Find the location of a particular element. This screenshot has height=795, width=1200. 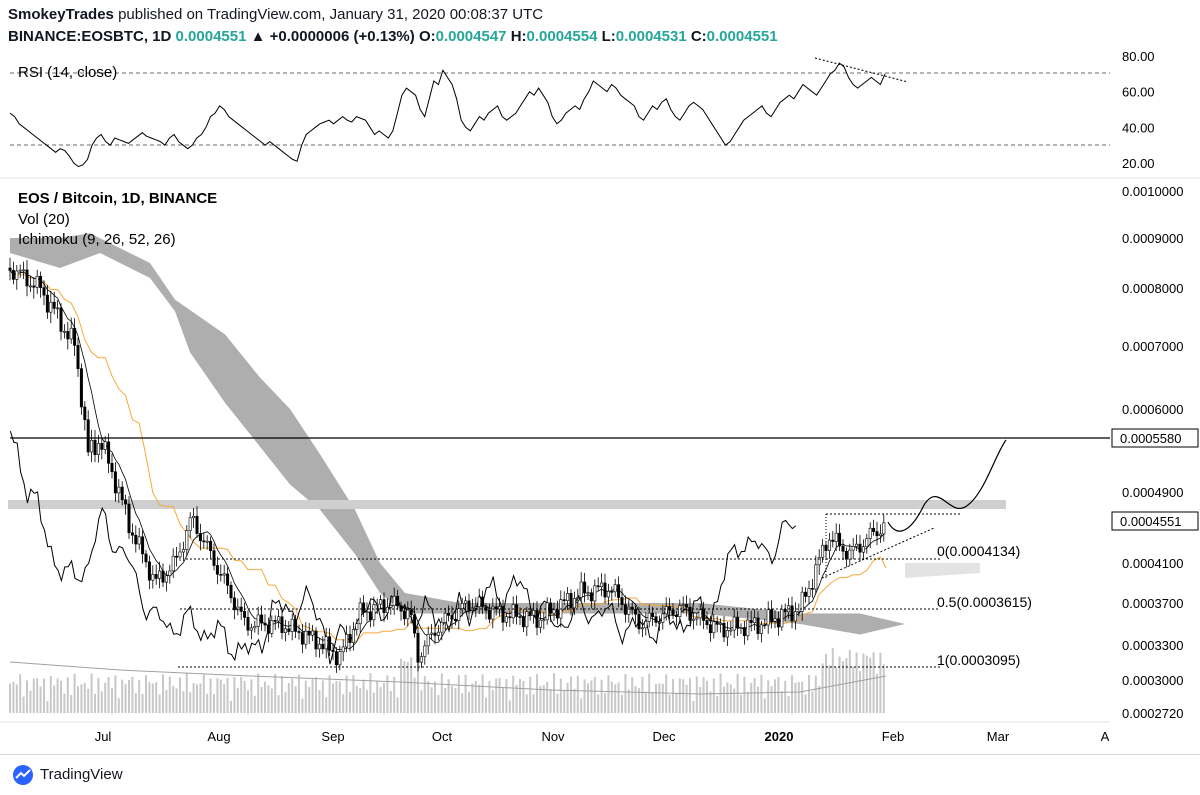

tradingview-logo-icon is located at coordinates (23, 775).